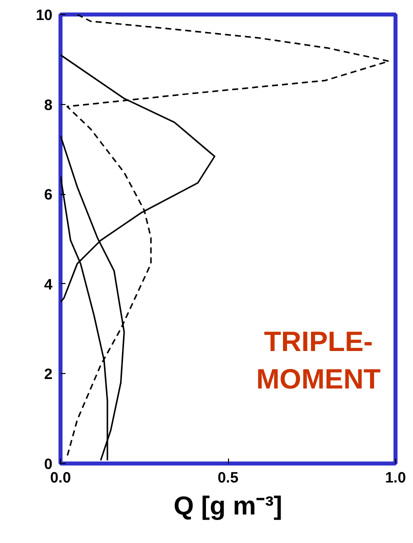 This screenshot has width=413, height=543. What do you see at coordinates (48, 195) in the screenshot?
I see `y-tick-label: 6` at bounding box center [48, 195].